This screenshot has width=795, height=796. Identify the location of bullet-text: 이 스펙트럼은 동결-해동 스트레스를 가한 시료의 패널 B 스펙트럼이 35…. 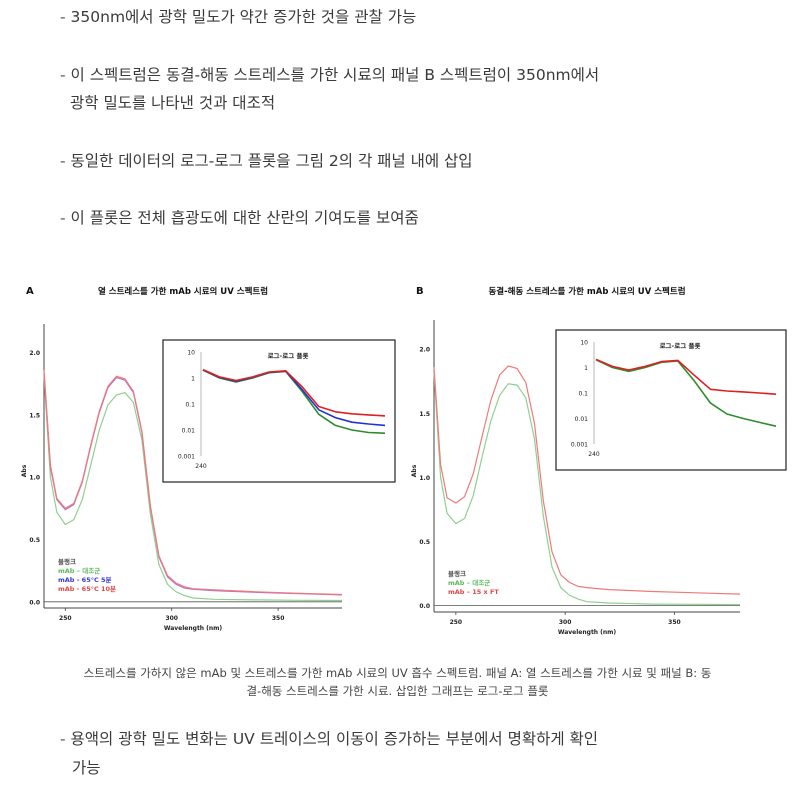
(335, 75).